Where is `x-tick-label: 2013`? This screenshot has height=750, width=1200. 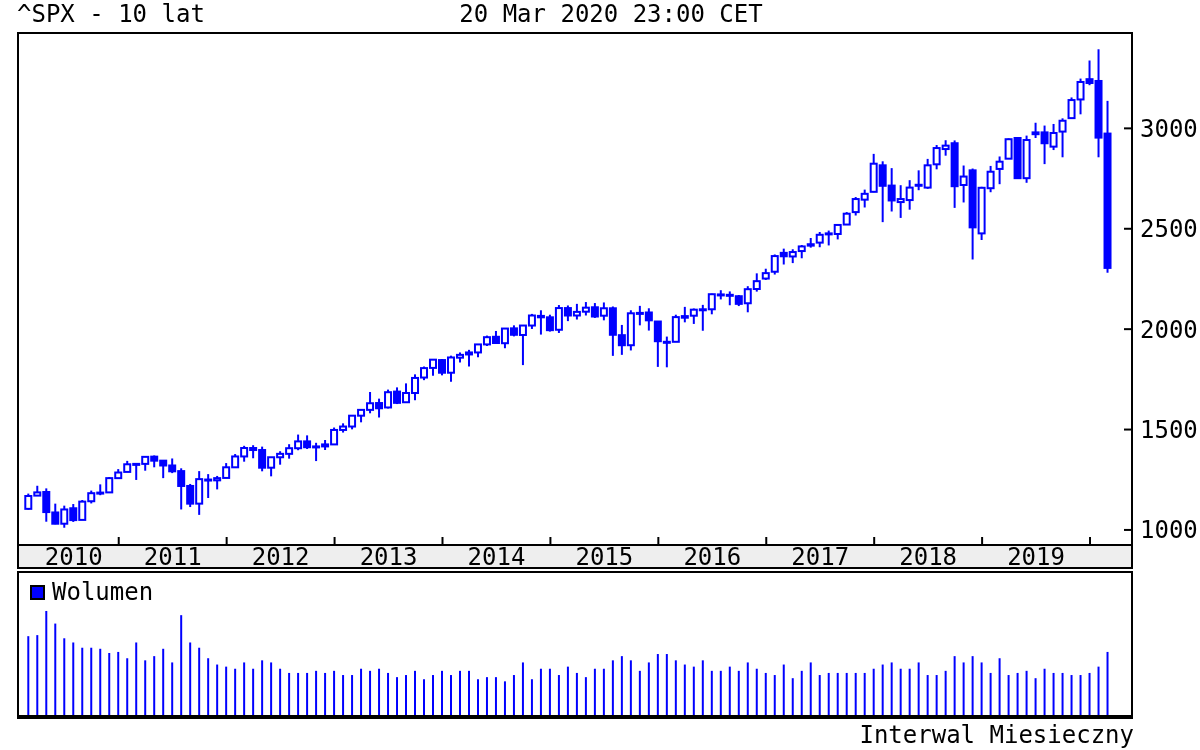
x-tick-label: 2013 is located at coordinates (388, 557).